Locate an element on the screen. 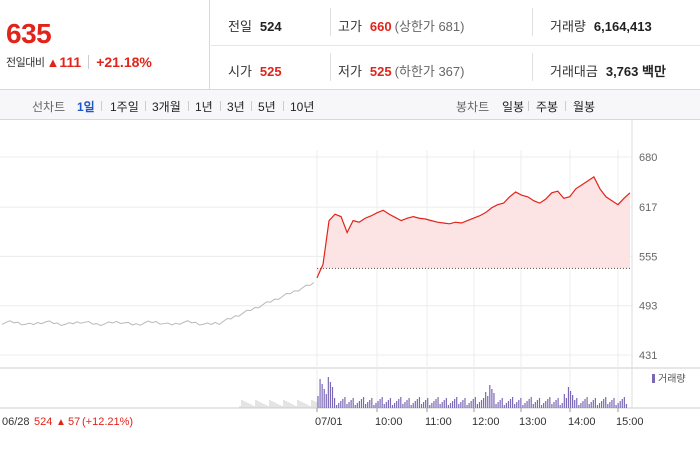 The width and height of the screenshot is (700, 450). y-tick-label: 493 is located at coordinates (648, 307).